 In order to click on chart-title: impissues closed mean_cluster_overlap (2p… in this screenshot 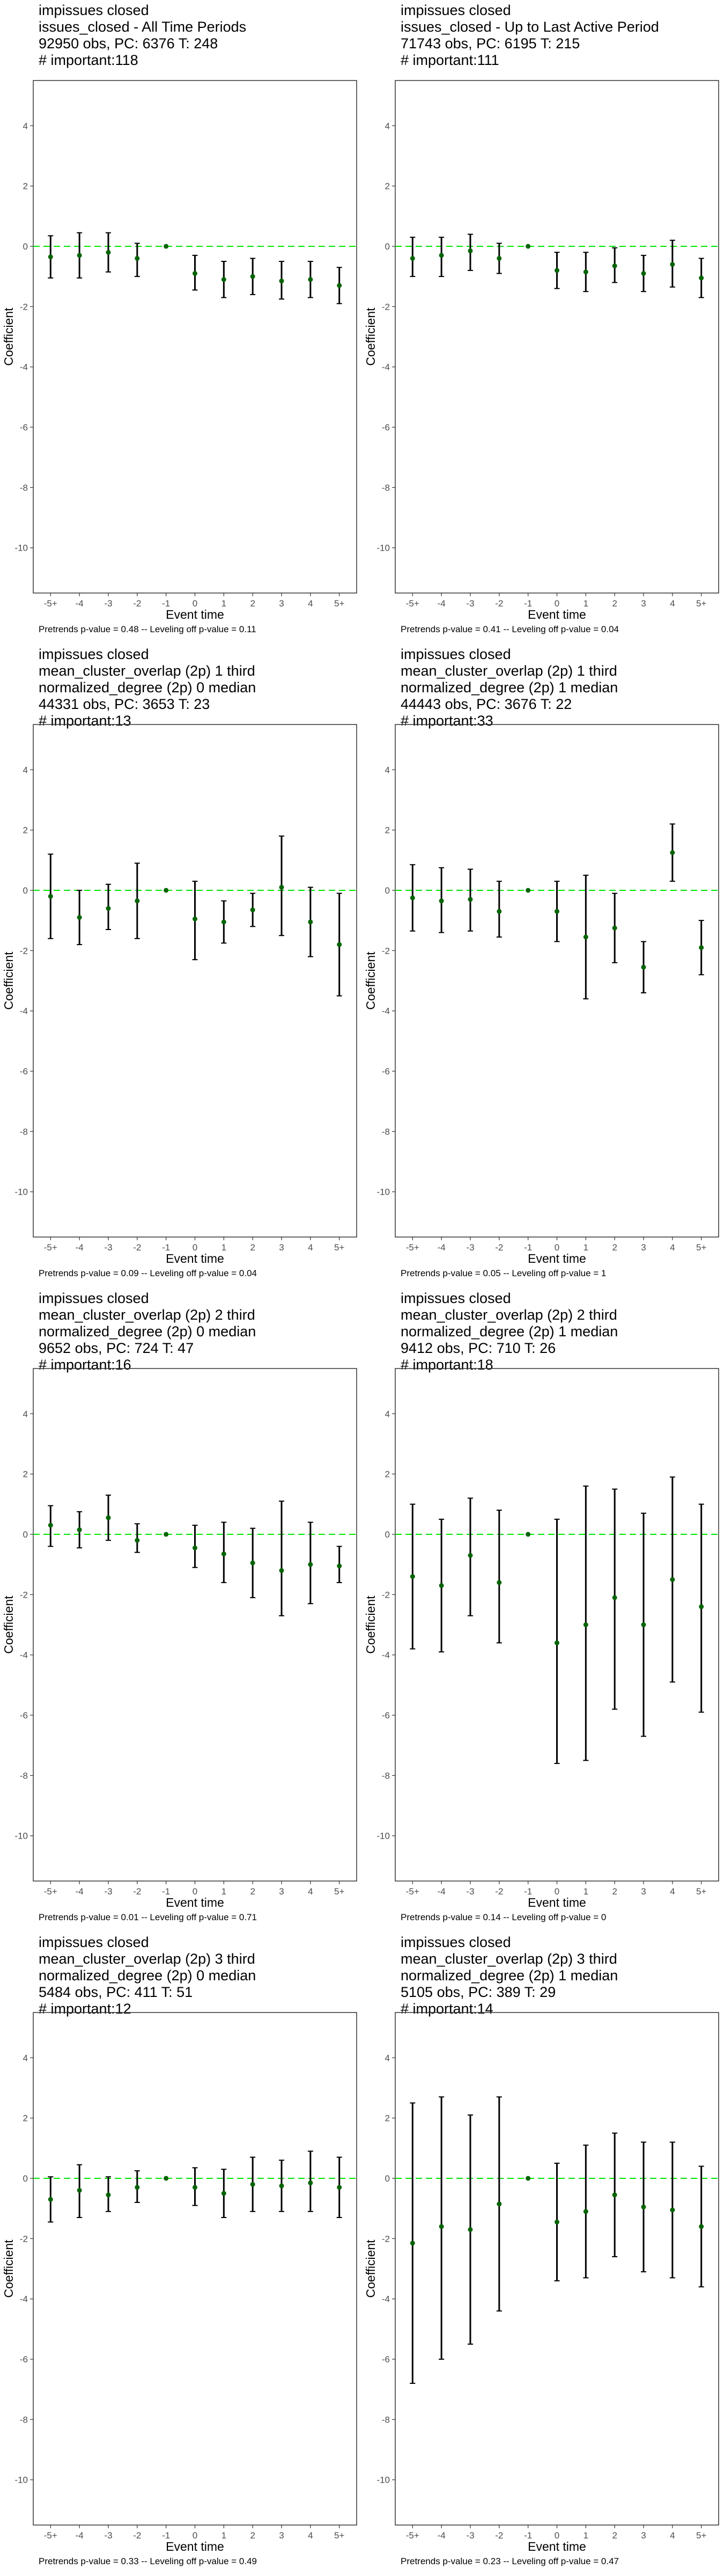, I will do `click(509, 1331)`.